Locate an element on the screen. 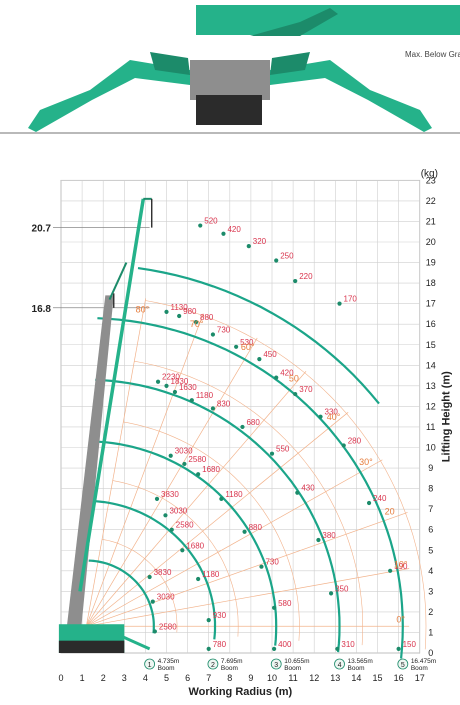 The width and height of the screenshot is (460, 705). load-value-label: 420 is located at coordinates (234, 229).